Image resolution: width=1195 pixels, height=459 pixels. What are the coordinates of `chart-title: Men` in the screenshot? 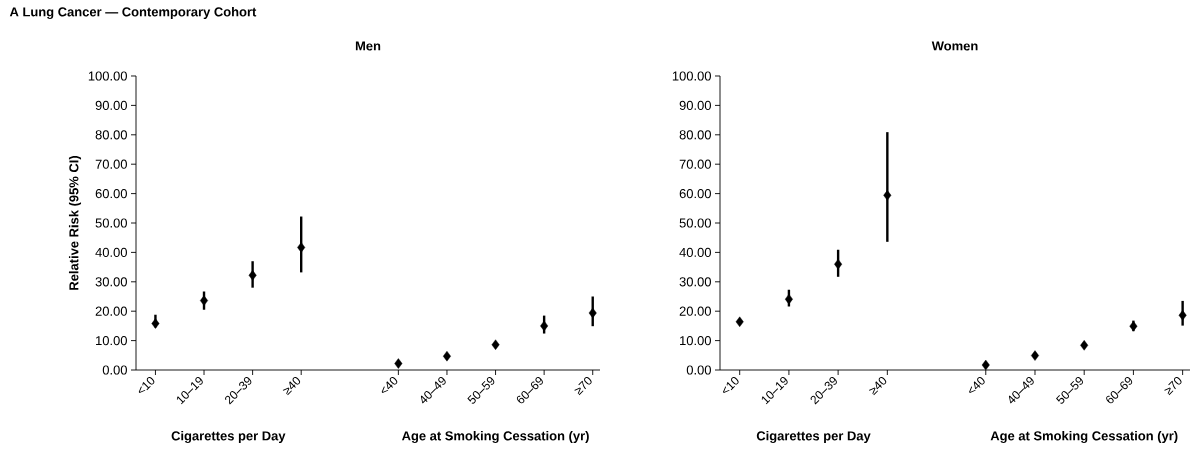 It's located at (368, 46).